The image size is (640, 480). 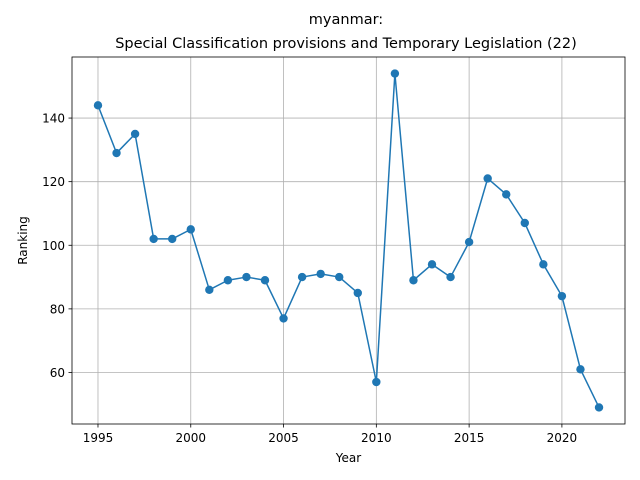 I want to click on y-tick-label: 120, so click(x=53, y=182).